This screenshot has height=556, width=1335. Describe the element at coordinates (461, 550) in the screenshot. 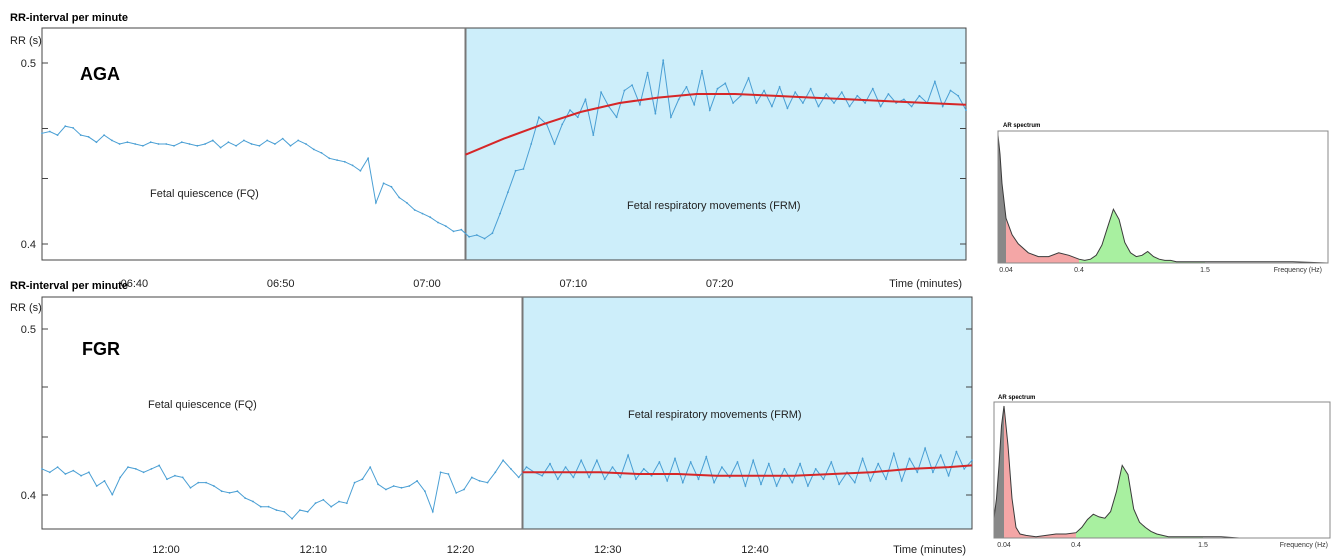

I see `x-tick-label: 12:20` at that location.